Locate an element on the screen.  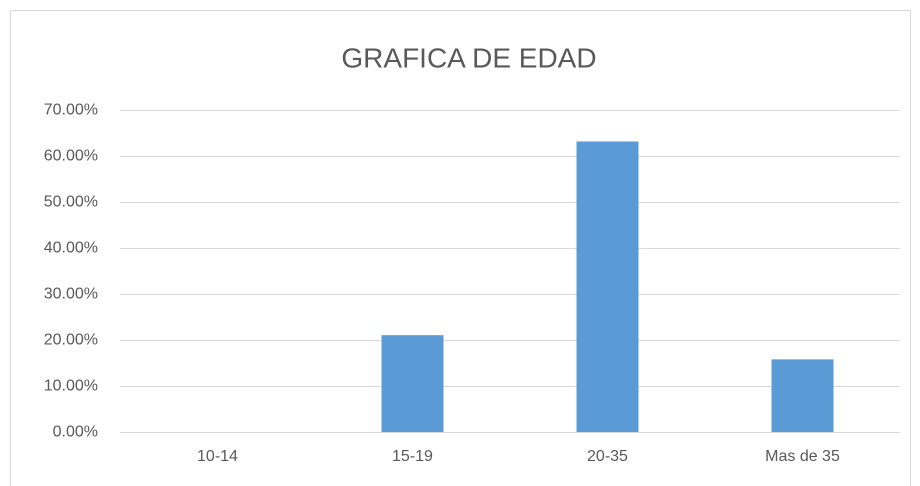
y-tick-label: 70.00% is located at coordinates (71, 110).